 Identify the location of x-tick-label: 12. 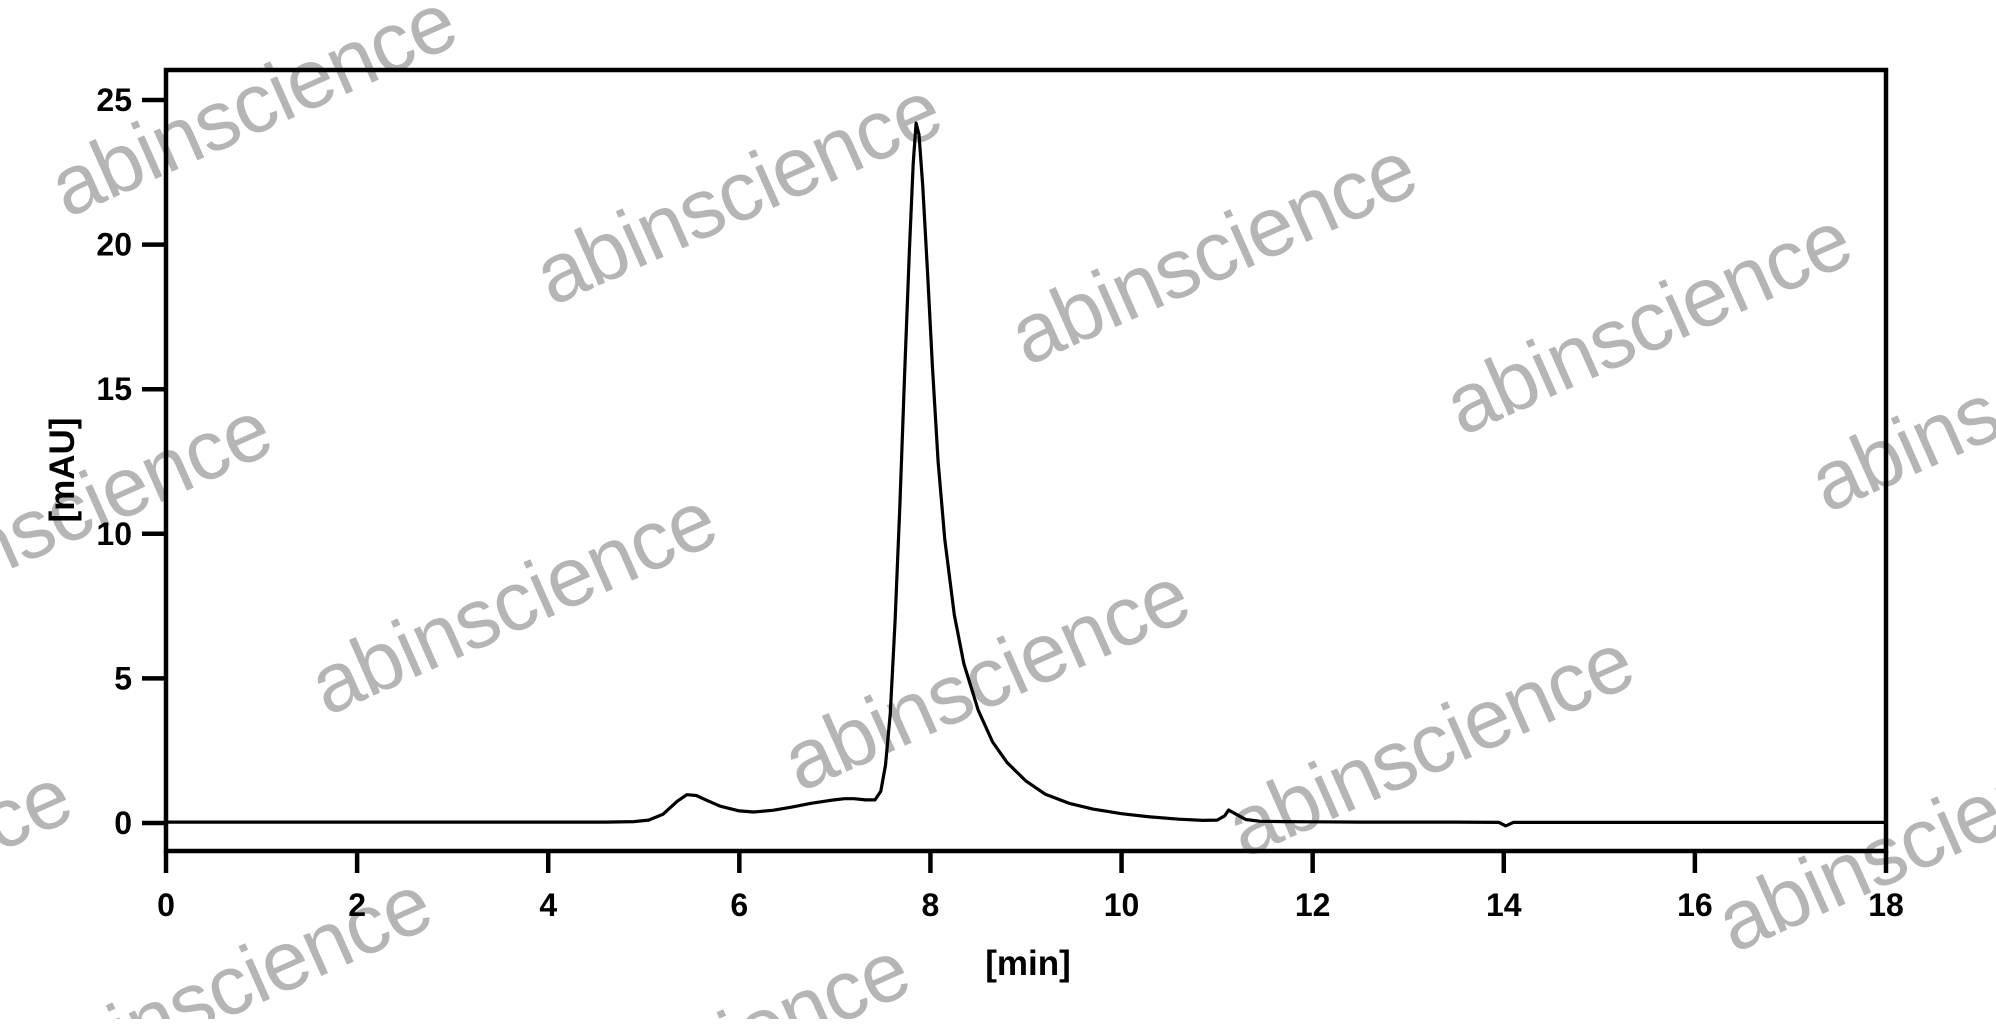
(1313, 905).